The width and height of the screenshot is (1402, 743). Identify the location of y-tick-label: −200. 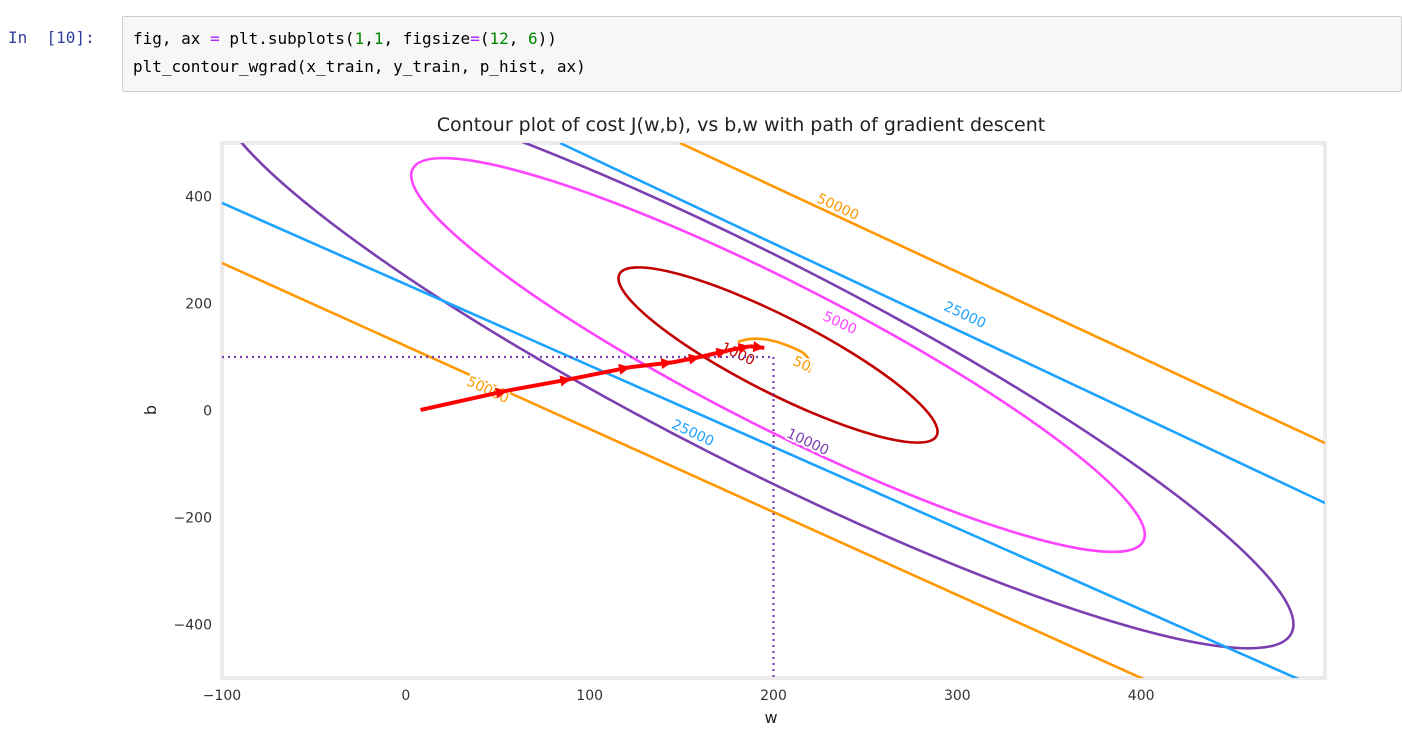
(193, 519).